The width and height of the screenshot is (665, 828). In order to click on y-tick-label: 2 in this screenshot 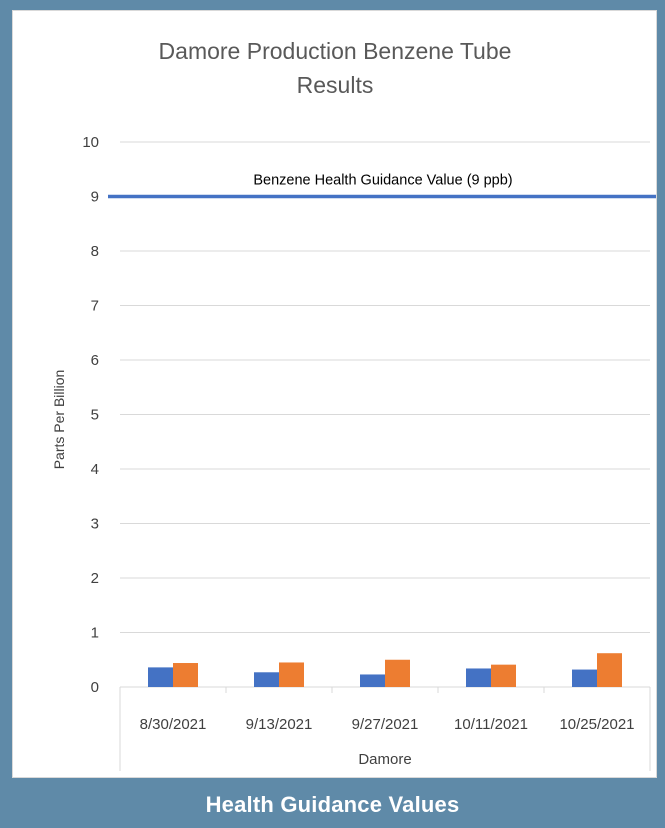, I will do `click(95, 578)`.